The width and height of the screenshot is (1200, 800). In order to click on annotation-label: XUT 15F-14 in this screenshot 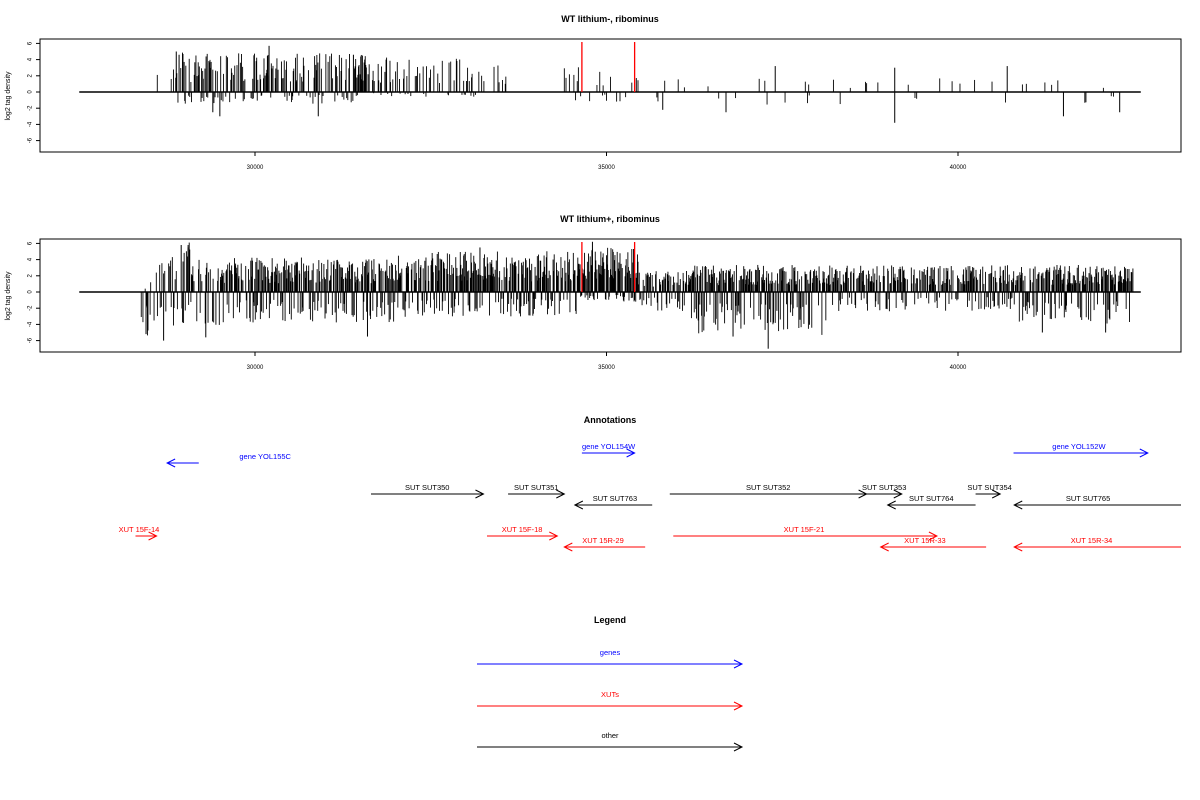, I will do `click(139, 529)`.